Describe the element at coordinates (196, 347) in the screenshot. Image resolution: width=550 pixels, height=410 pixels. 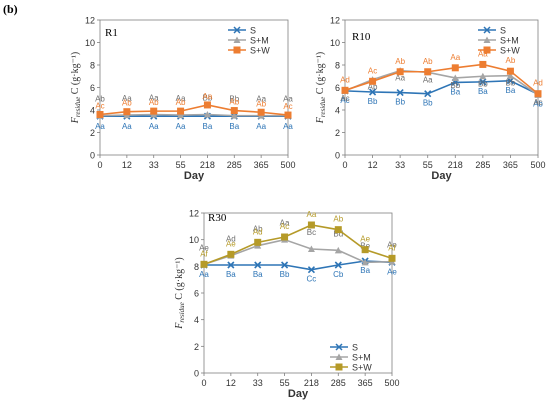
I see `y-tick-label: 2` at that location.